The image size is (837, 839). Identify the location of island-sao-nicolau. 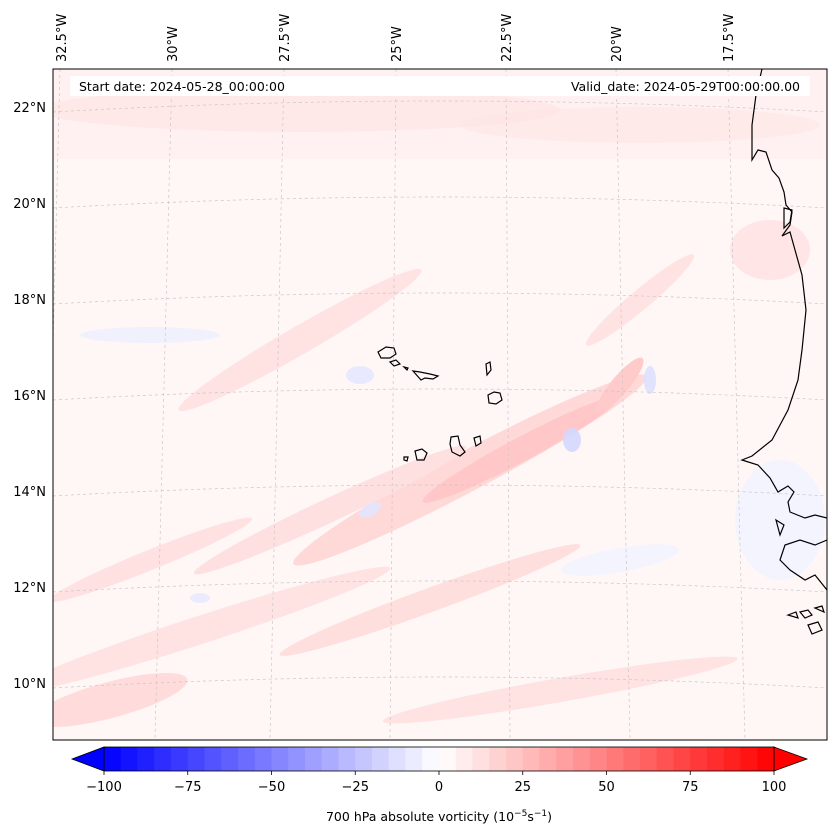
(425, 375).